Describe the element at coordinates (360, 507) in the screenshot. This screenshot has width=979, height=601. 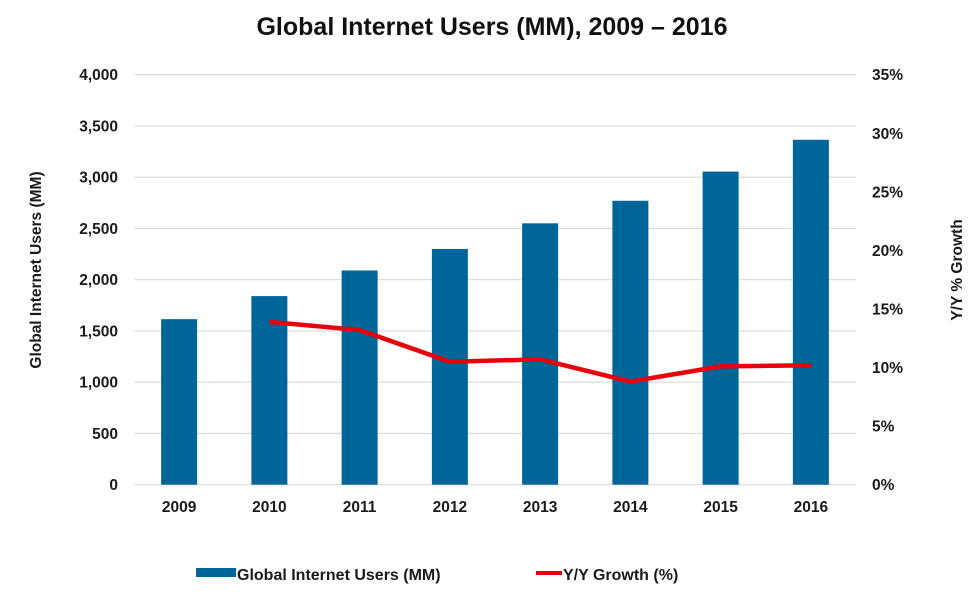
I see `x-tick-label: 2011` at that location.